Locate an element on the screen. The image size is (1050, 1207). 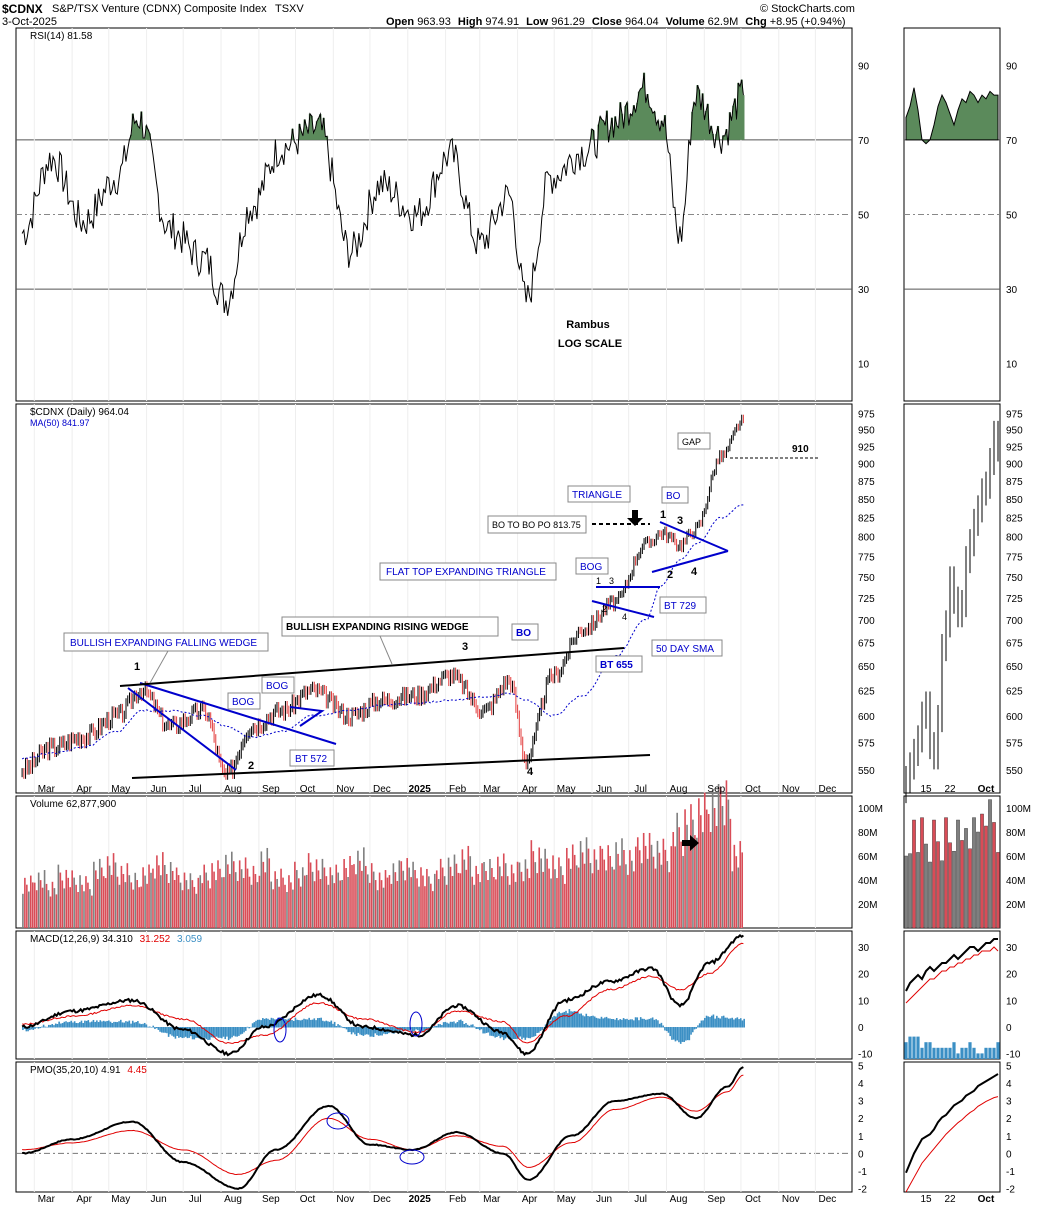
month-label-16: Jul is located at coordinates (640, 789).